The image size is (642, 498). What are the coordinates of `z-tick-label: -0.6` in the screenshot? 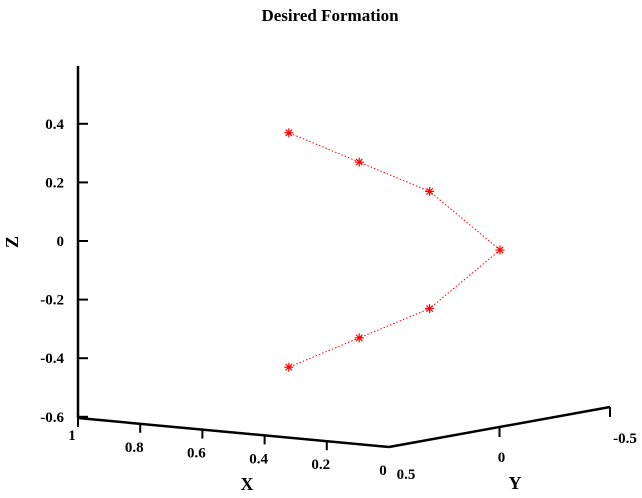 It's located at (52, 418).